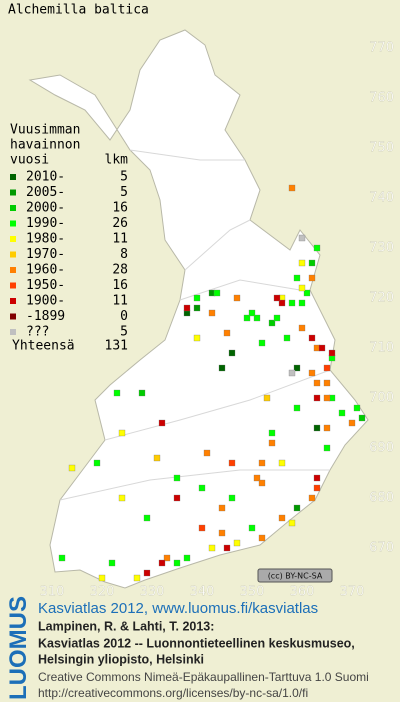 The height and width of the screenshot is (702, 400). What do you see at coordinates (45, 145) in the screenshot?
I see `legend-heading: havainnon` at bounding box center [45, 145].